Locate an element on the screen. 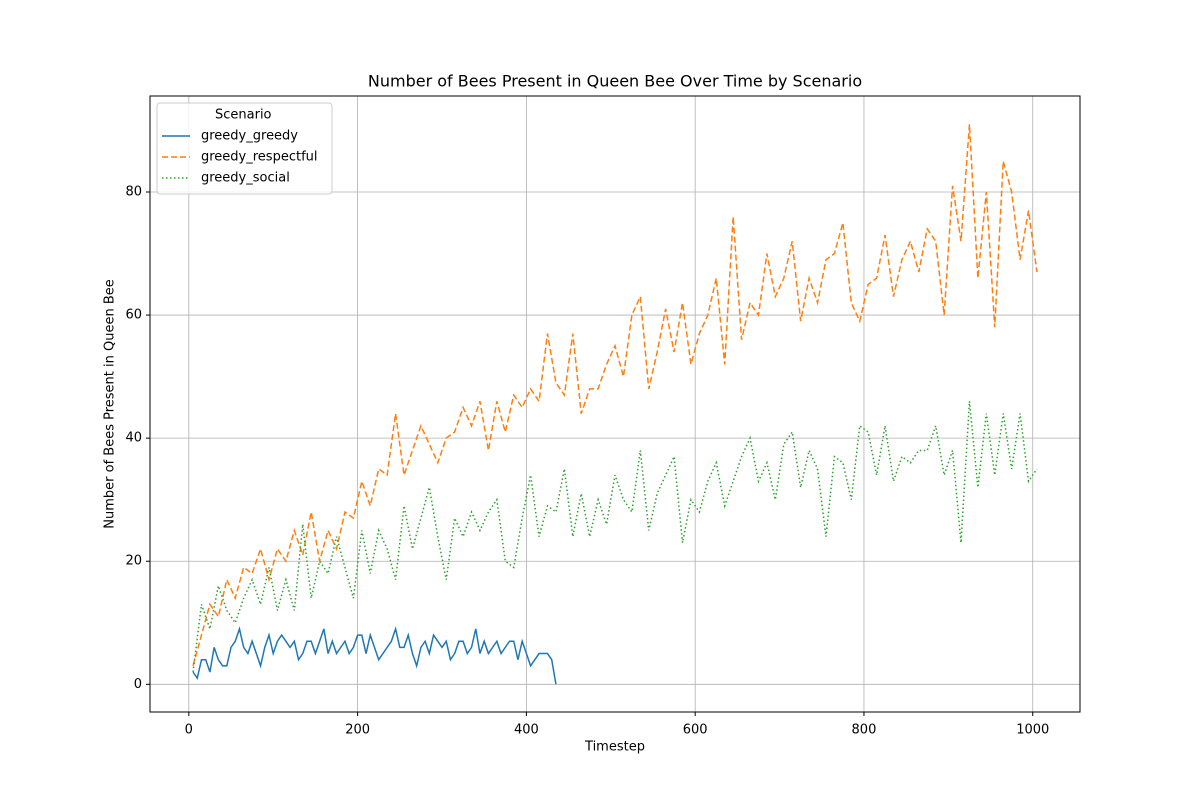 The image size is (1200, 800). legend-label: greedy_greedy is located at coordinates (249, 136).